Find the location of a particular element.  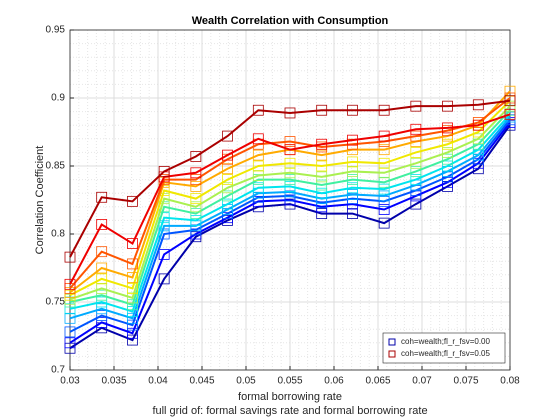

y-tick-label: 0.7 is located at coordinates (58, 370).